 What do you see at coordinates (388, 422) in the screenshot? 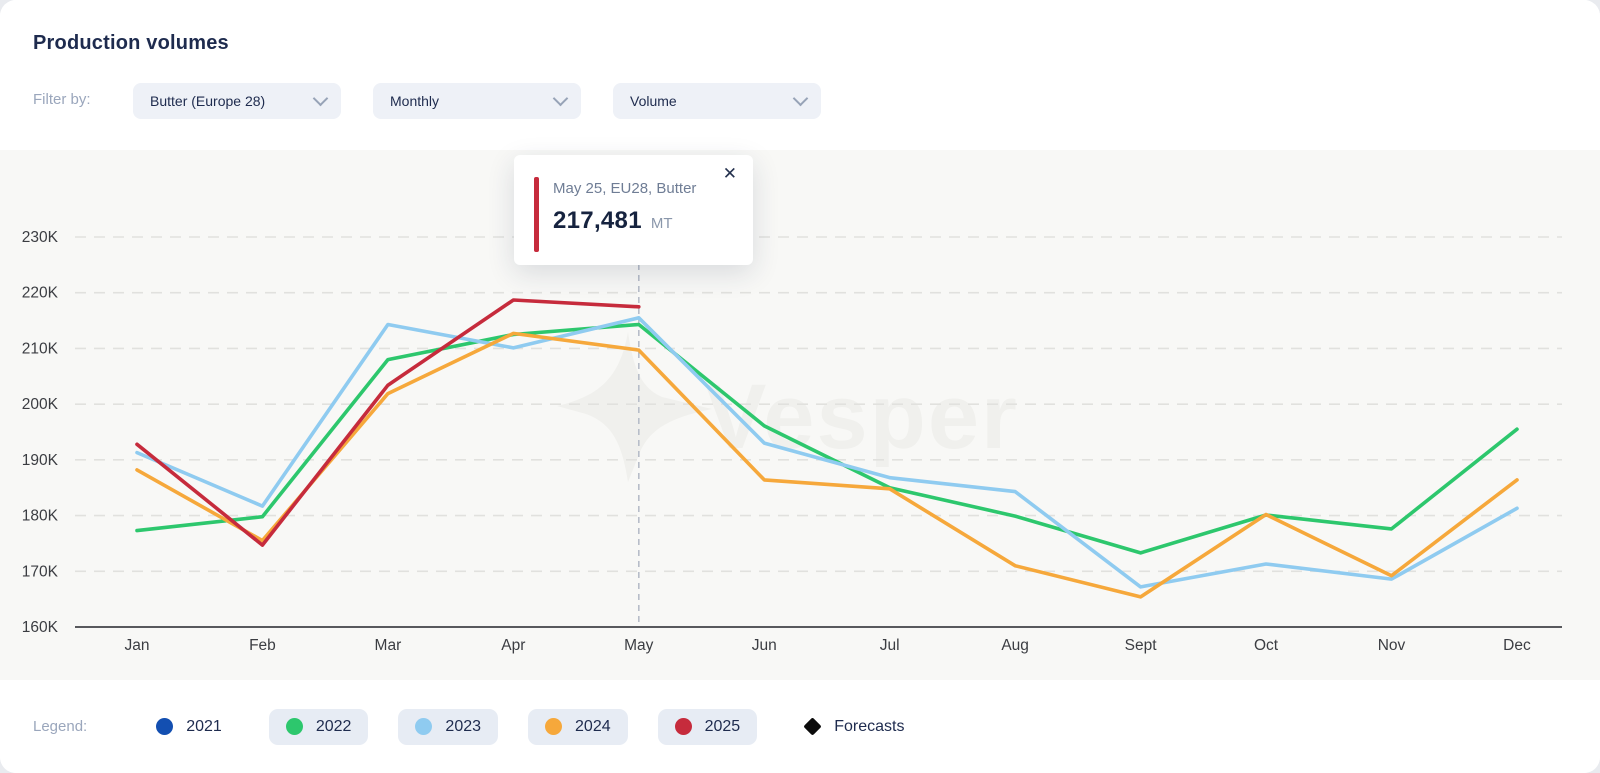
I see `series-line-2025` at bounding box center [388, 422].